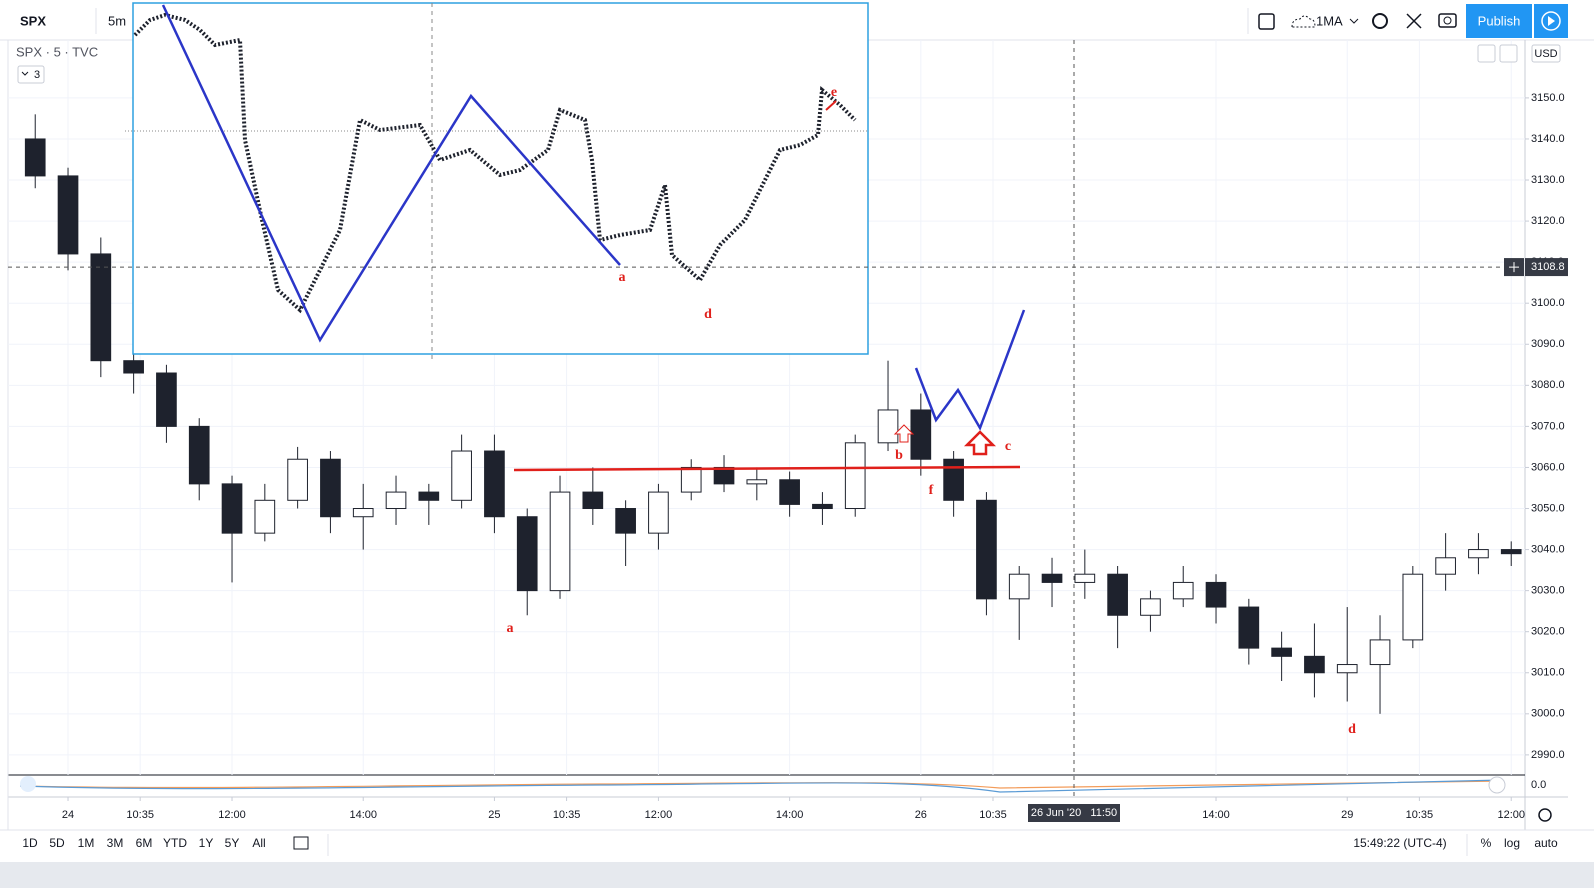 The image size is (1594, 888). Describe the element at coordinates (904, 433) in the screenshot. I see `arrow-small` at that location.